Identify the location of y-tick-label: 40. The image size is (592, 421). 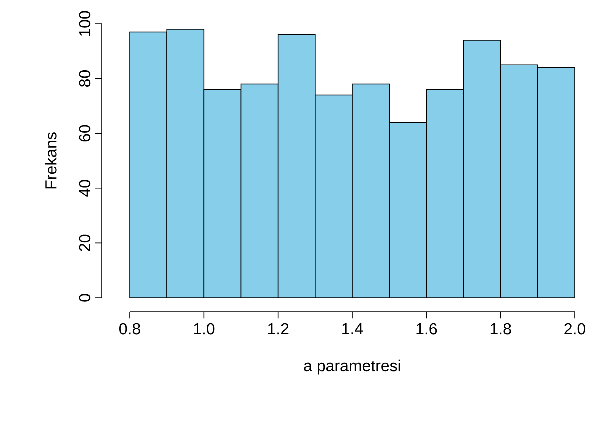
(85, 188).